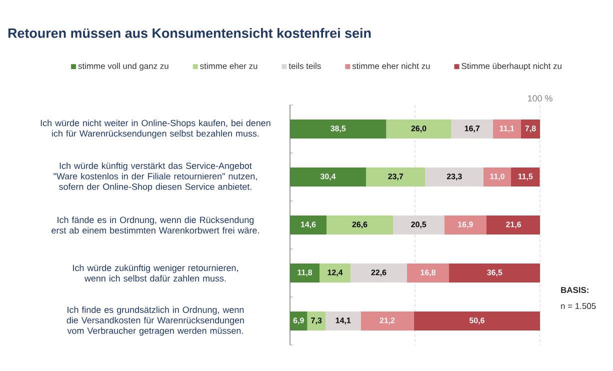 The width and height of the screenshot is (613, 371). What do you see at coordinates (155, 129) in the screenshot?
I see `y-tick-label: Ich würde nicht weiter in Online-Shops kaufen, bei denen ich für Warenrücksendungen selbst bezahlen muss.` at bounding box center [155, 129].